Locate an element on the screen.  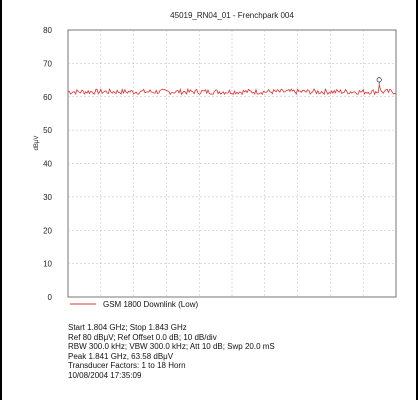
info-peak: Peak 1.841 GHz, 63.58 dBμV is located at coordinates (121, 356).